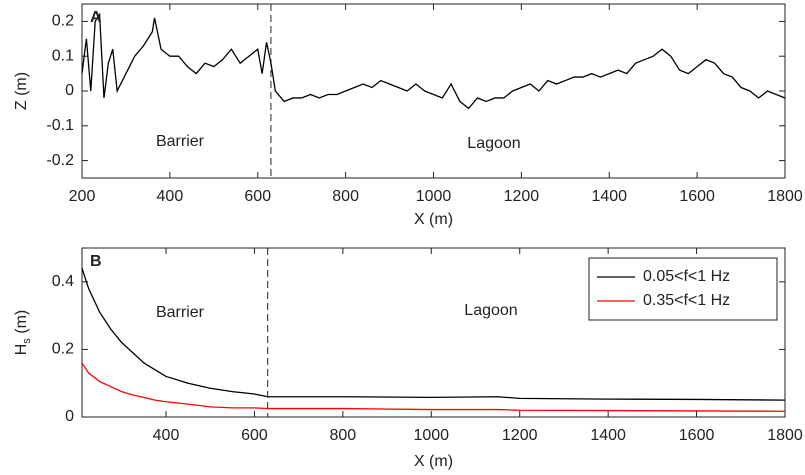  Describe the element at coordinates (63, 281) in the screenshot. I see `y-tick-label: 0.4` at that location.